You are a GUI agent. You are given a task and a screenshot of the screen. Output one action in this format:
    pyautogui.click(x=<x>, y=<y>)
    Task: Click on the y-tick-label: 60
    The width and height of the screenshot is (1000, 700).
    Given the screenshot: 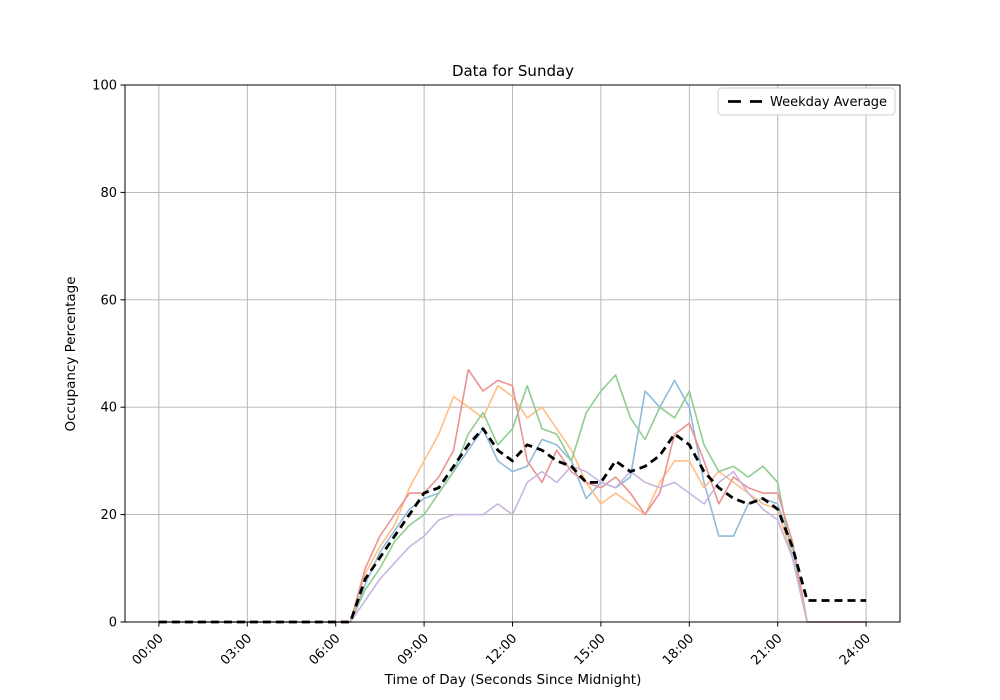 What is the action you would take?
    pyautogui.click(x=108, y=300)
    